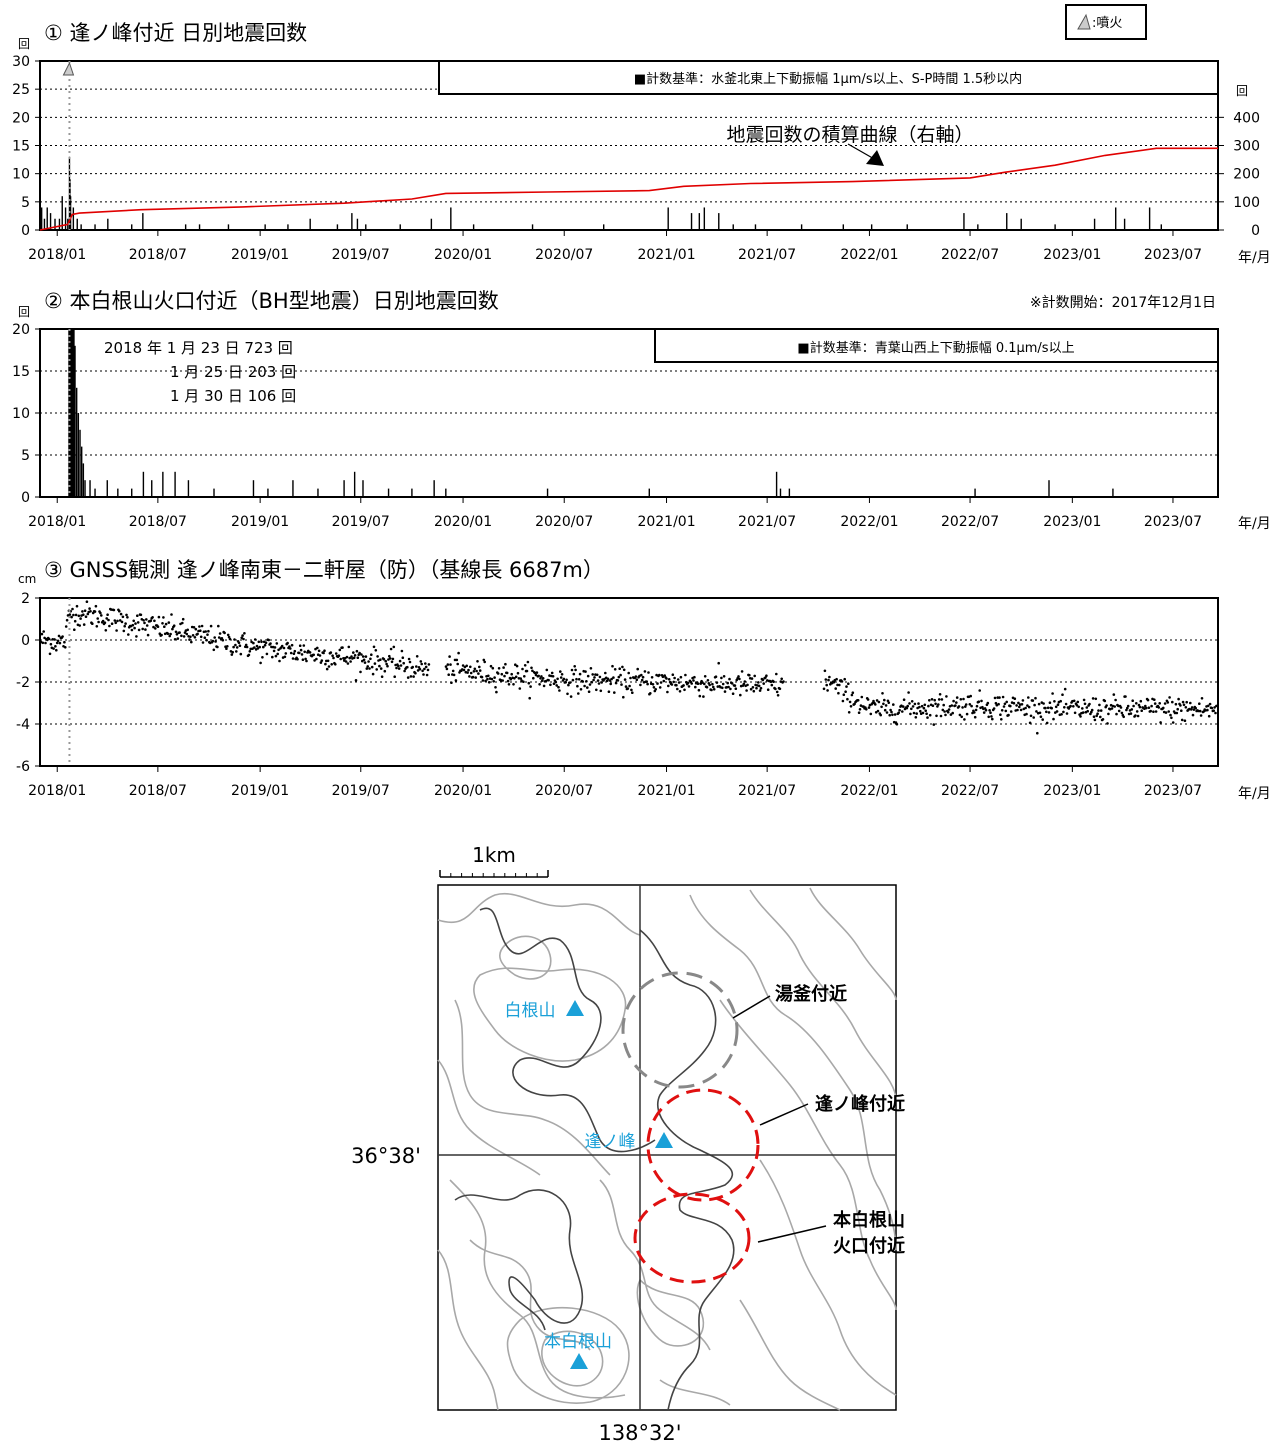 The image size is (1288, 1449). Describe the element at coordinates (26, 414) in the screenshot. I see `panel-2-y-ticks: 0 5 10 15 20` at that location.